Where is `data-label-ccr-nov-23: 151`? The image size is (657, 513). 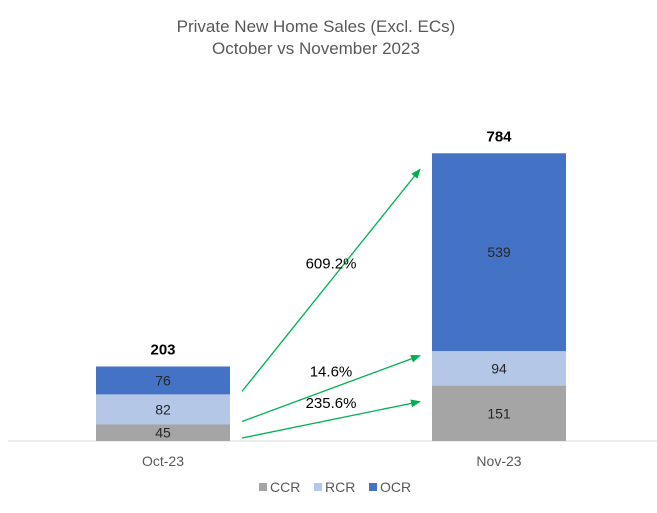 data-label-ccr-nov-23: 151 is located at coordinates (499, 413).